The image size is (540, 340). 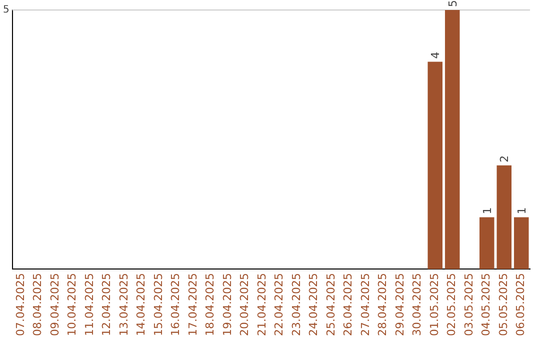 What do you see at coordinates (505, 158) in the screenshot?
I see `data-label: 2` at bounding box center [505, 158].